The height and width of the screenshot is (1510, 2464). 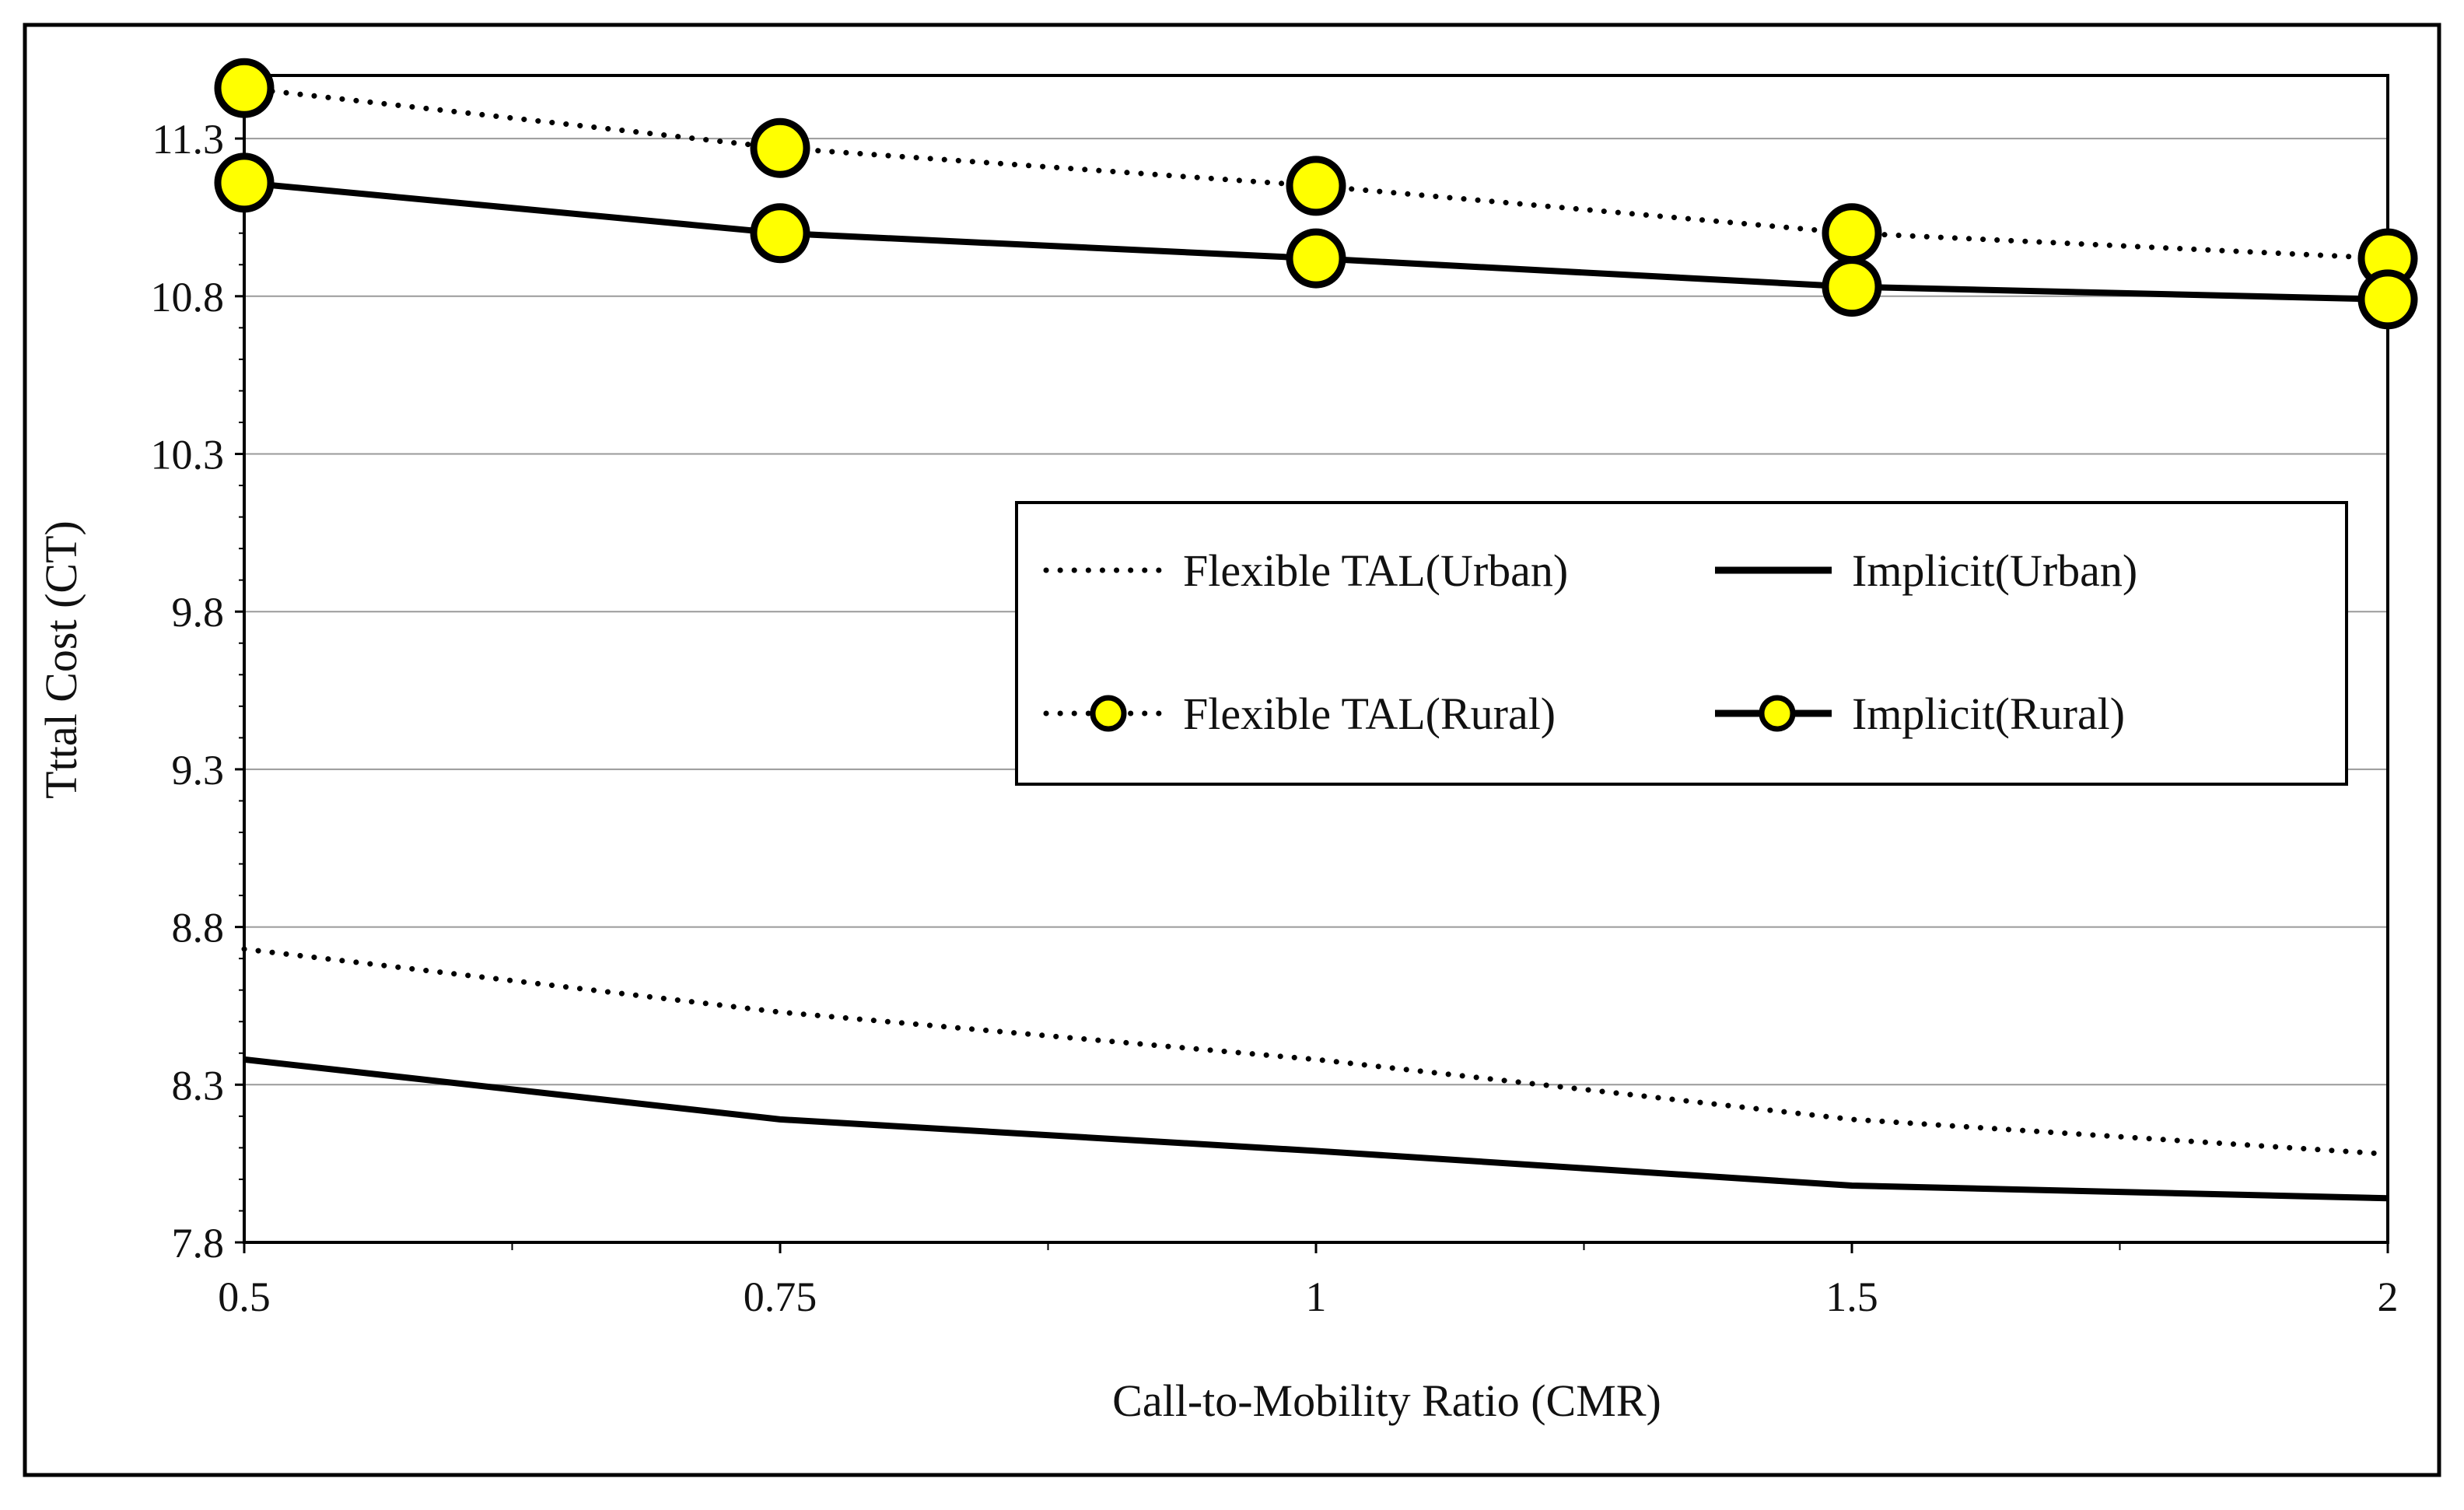 I want to click on series-implicit-urban, so click(x=1316, y=1129).